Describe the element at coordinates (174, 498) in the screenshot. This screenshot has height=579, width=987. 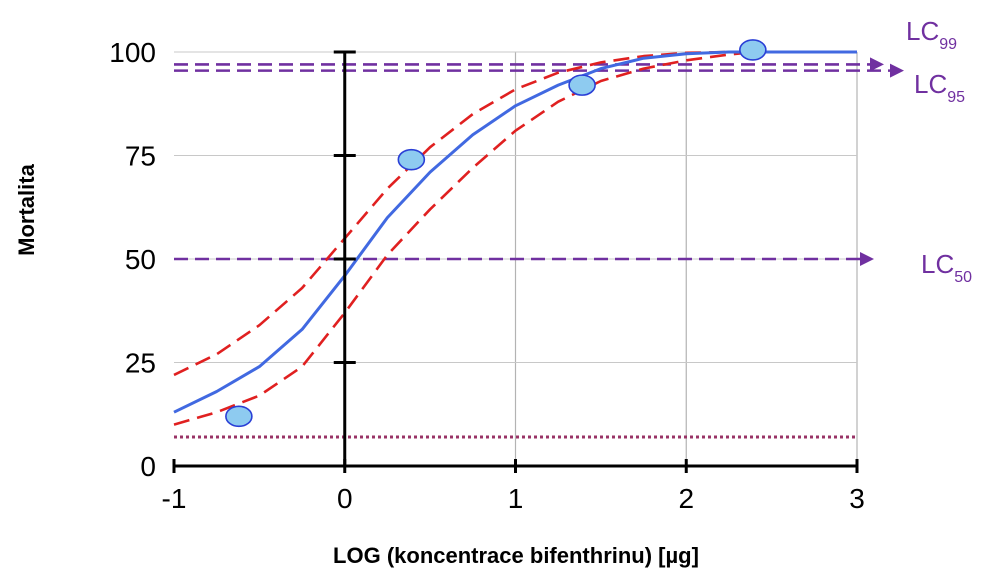
I see `x-tick-label: -1` at that location.